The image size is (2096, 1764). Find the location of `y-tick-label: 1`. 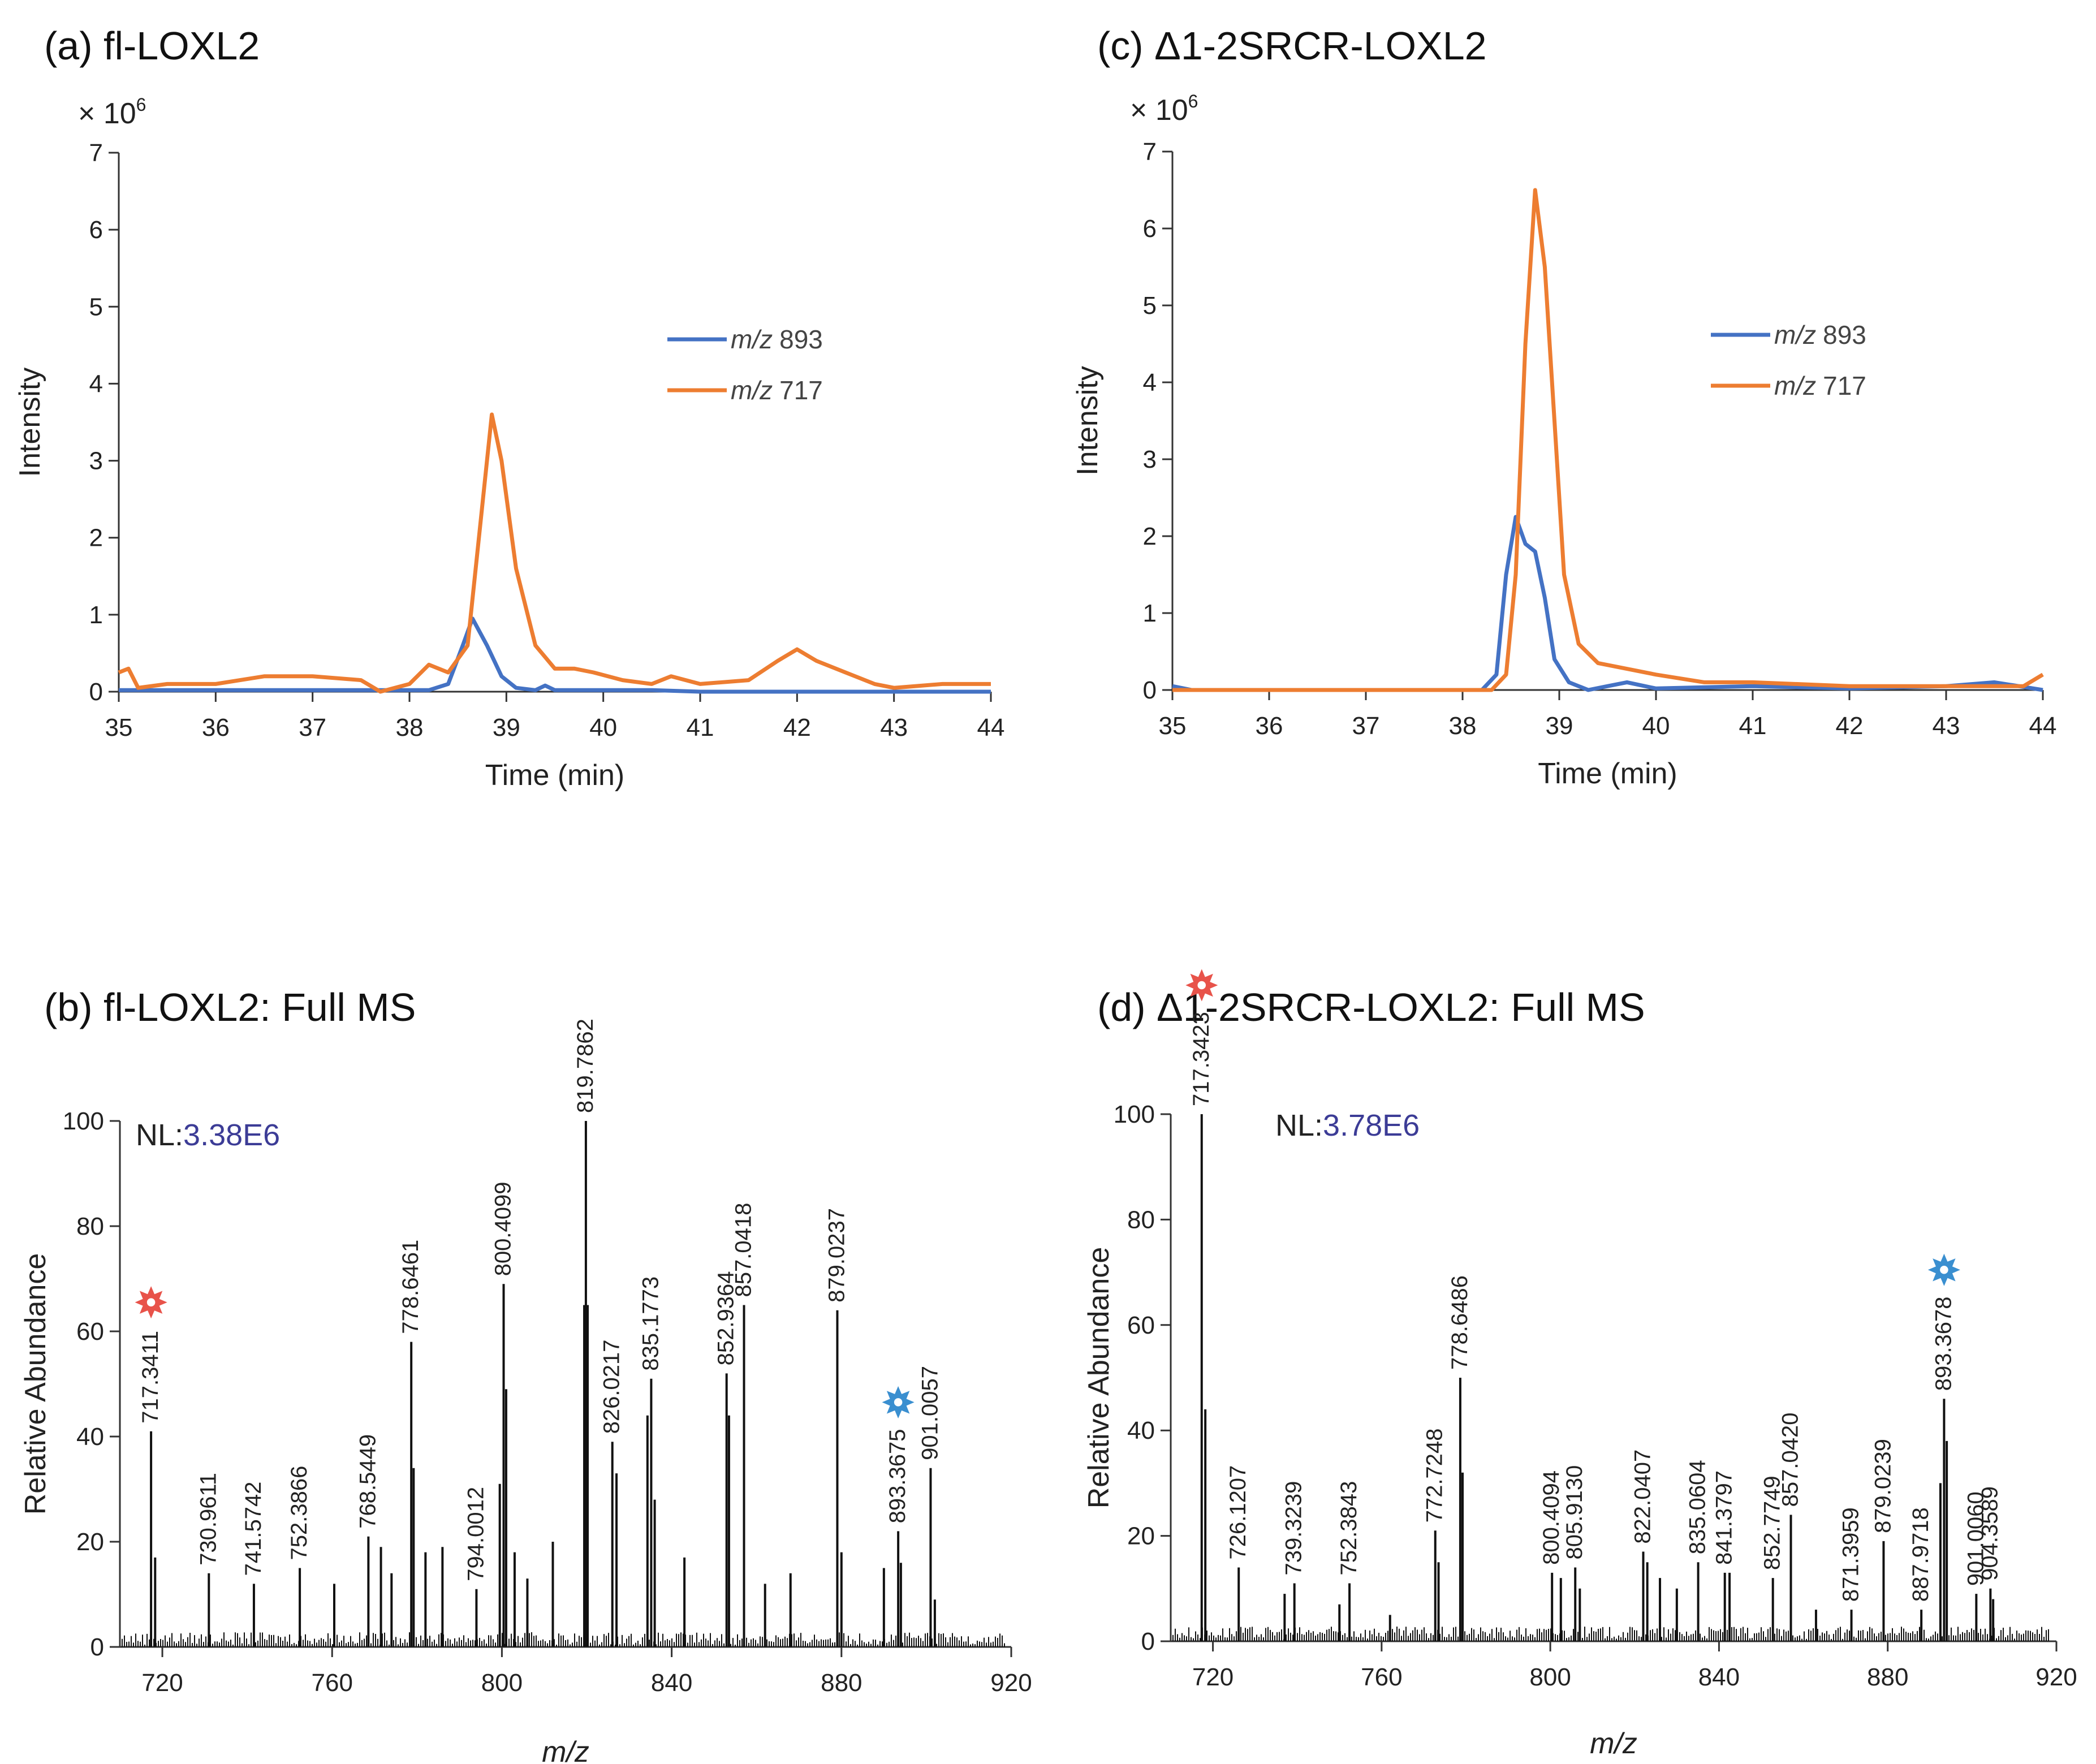

y-tick-label: 1 is located at coordinates (96, 615).